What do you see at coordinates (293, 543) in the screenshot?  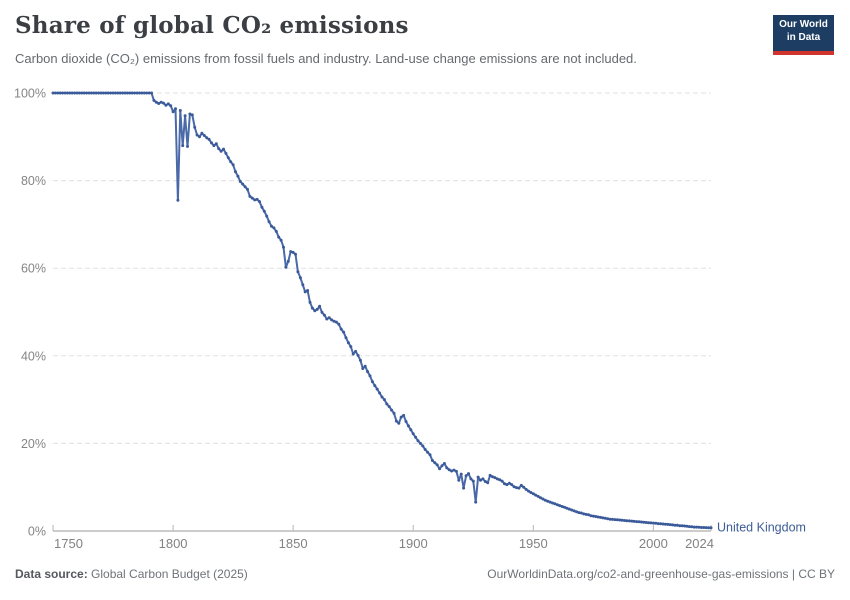 I see `x-tick-label: 1850` at bounding box center [293, 543].